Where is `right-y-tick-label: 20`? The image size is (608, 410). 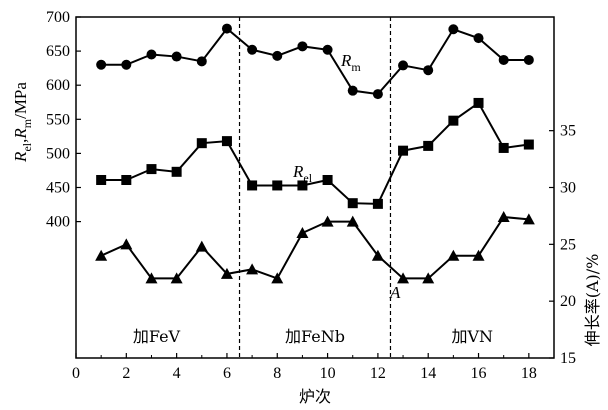 right-y-tick-label: 20 is located at coordinates (568, 301).